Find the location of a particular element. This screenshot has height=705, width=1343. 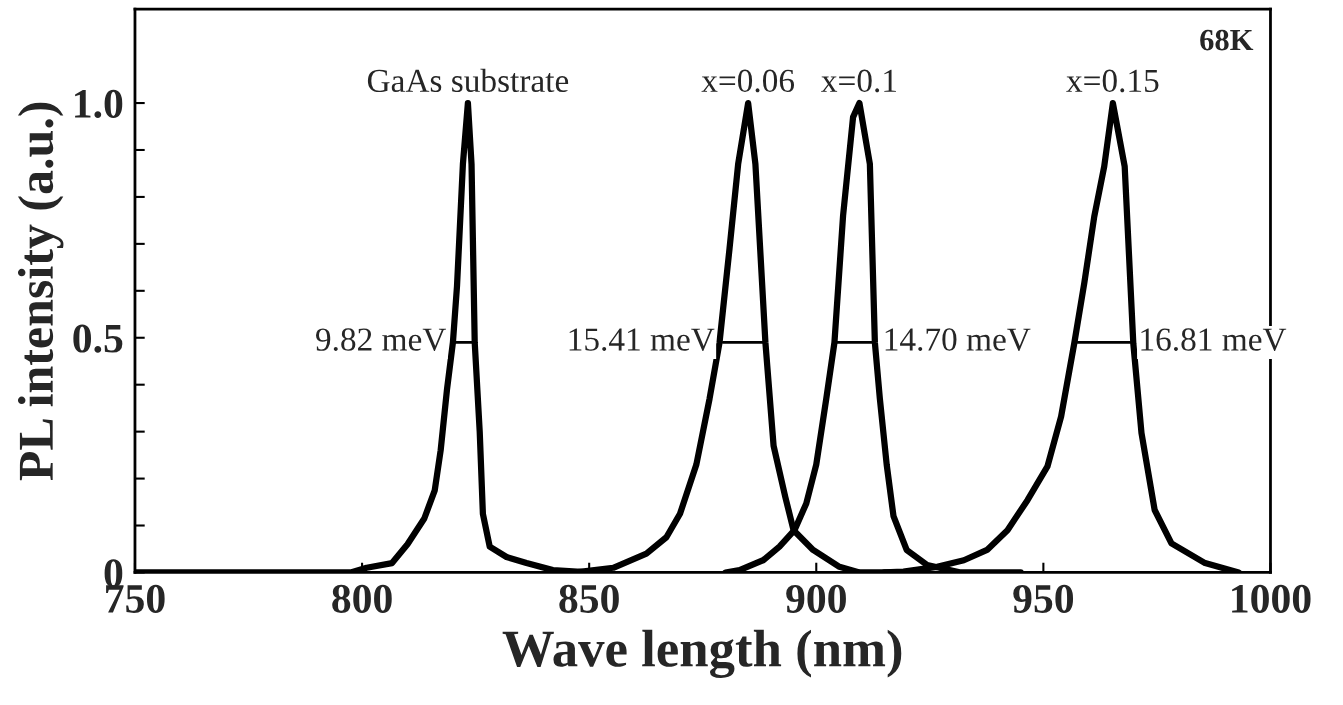

series-label: x=0.1 is located at coordinates (858, 81).